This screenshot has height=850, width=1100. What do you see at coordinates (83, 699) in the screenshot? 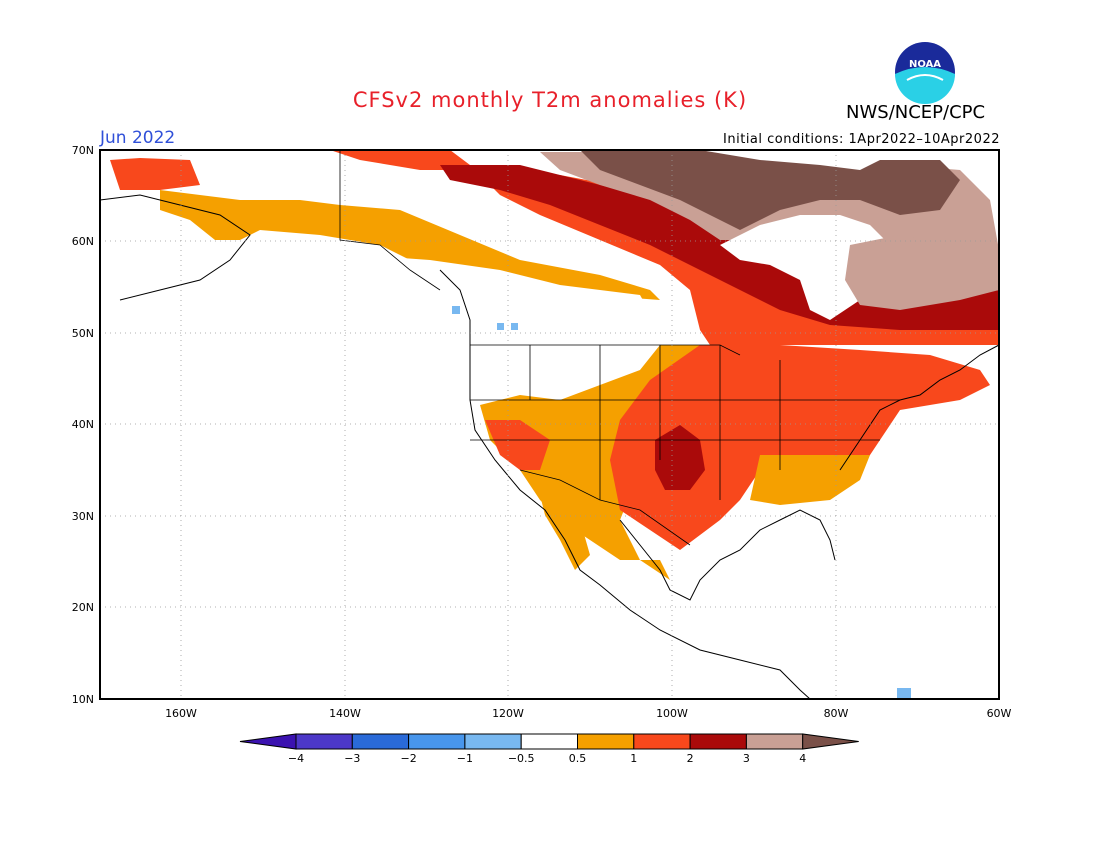
I see `lat-label-10n: 10N` at bounding box center [83, 699].